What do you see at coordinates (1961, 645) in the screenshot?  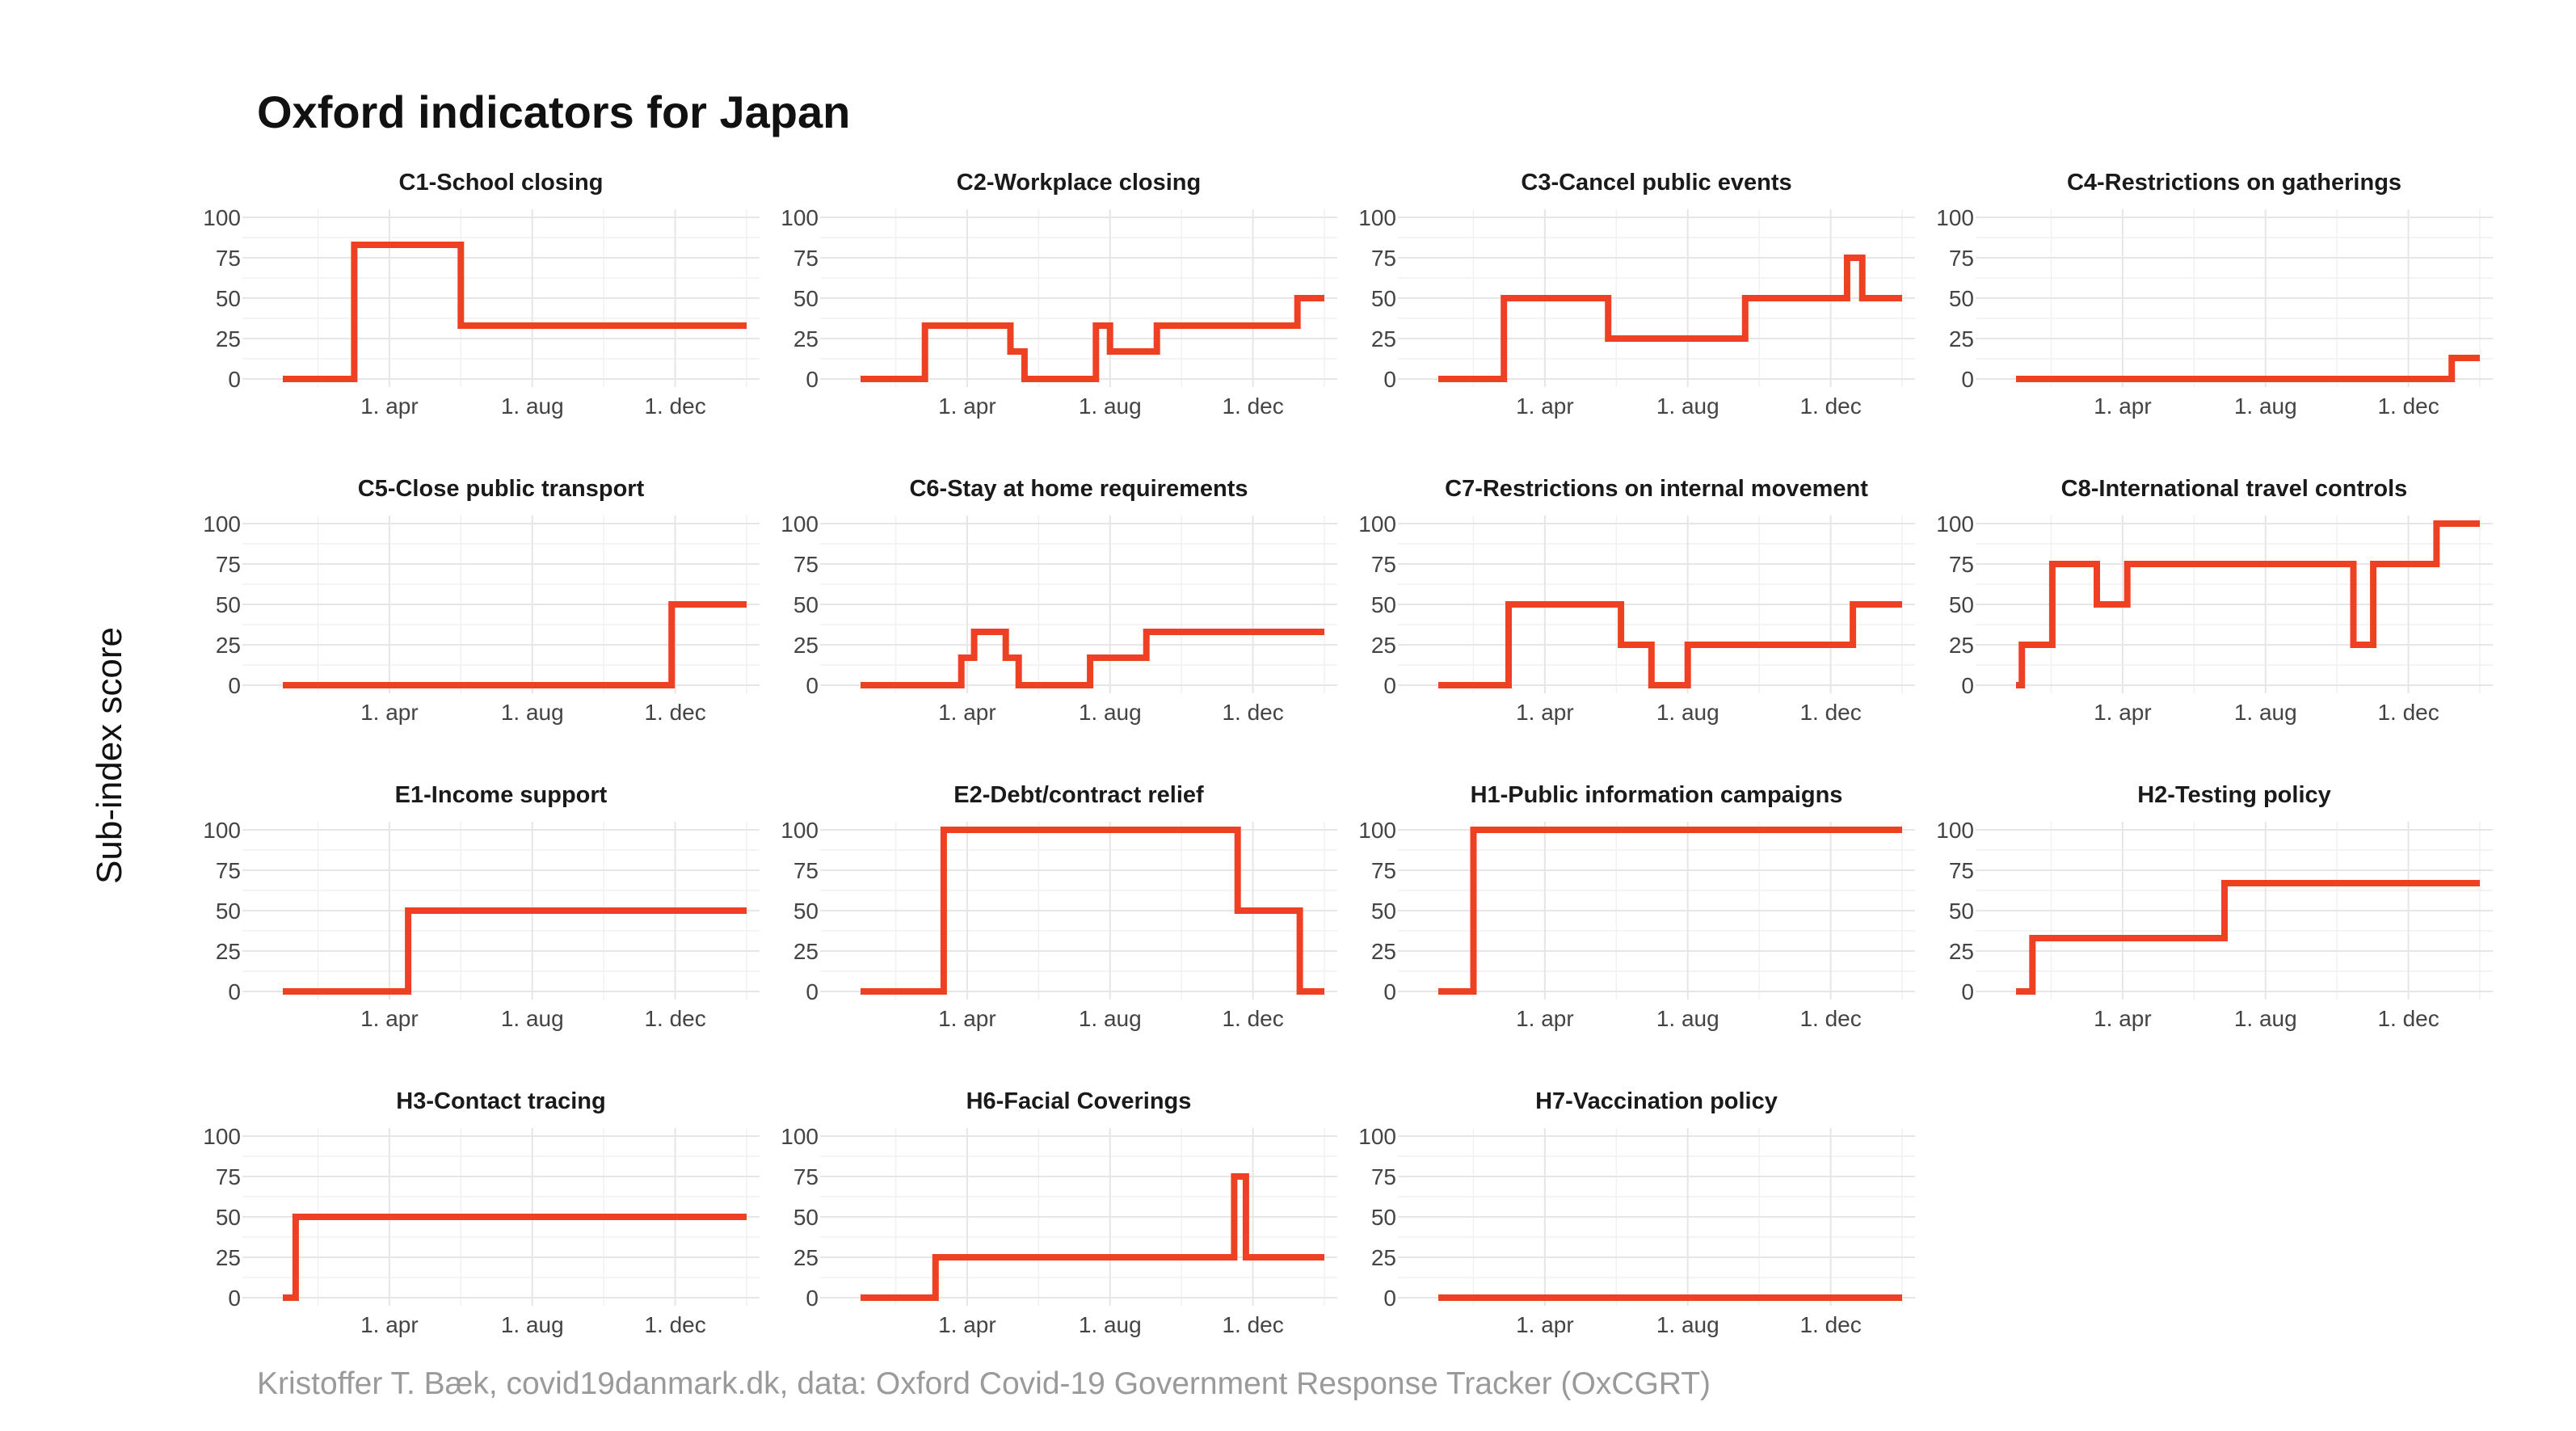 I see `panel-c8-international-travel-controls-y-tick-label: 25` at bounding box center [1961, 645].